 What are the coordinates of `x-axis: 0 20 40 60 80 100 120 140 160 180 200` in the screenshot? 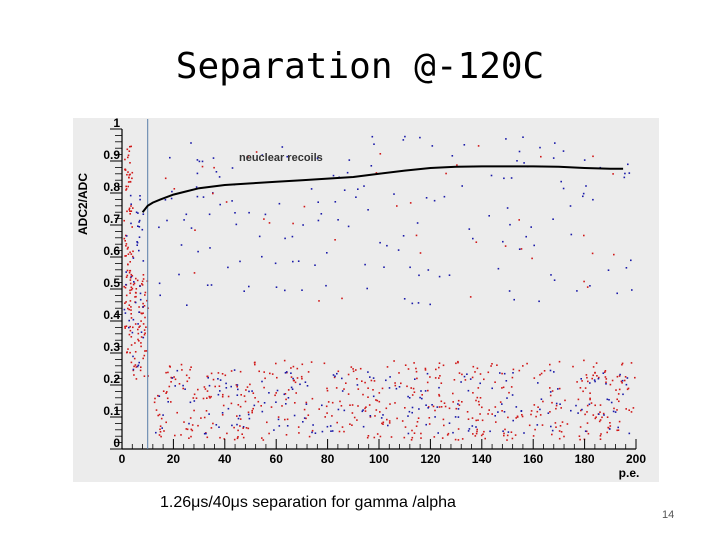 It's located at (382, 452).